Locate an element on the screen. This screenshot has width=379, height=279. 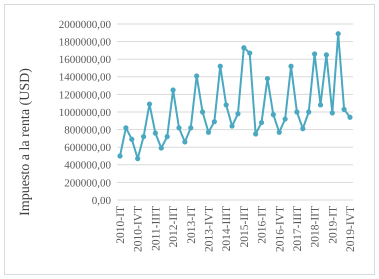
x-tick-label: 2014-IIIT is located at coordinates (227, 229).